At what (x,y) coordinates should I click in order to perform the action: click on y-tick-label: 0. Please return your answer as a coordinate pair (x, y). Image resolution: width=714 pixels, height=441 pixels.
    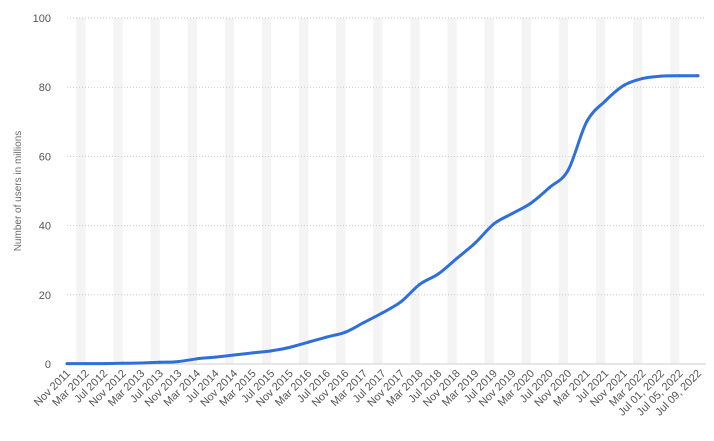
    Looking at the image, I should click on (48, 365).